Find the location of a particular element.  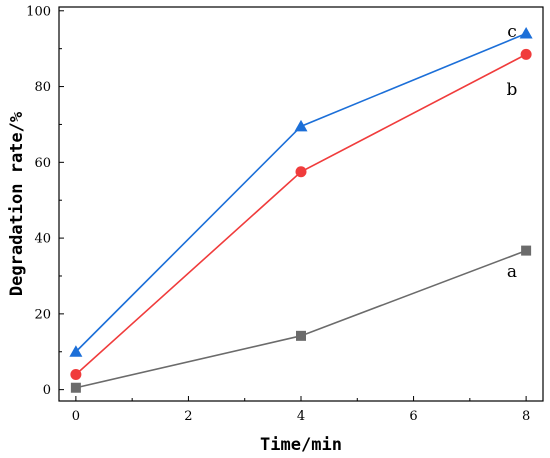

y-tick-label: 60 is located at coordinates (42, 163).